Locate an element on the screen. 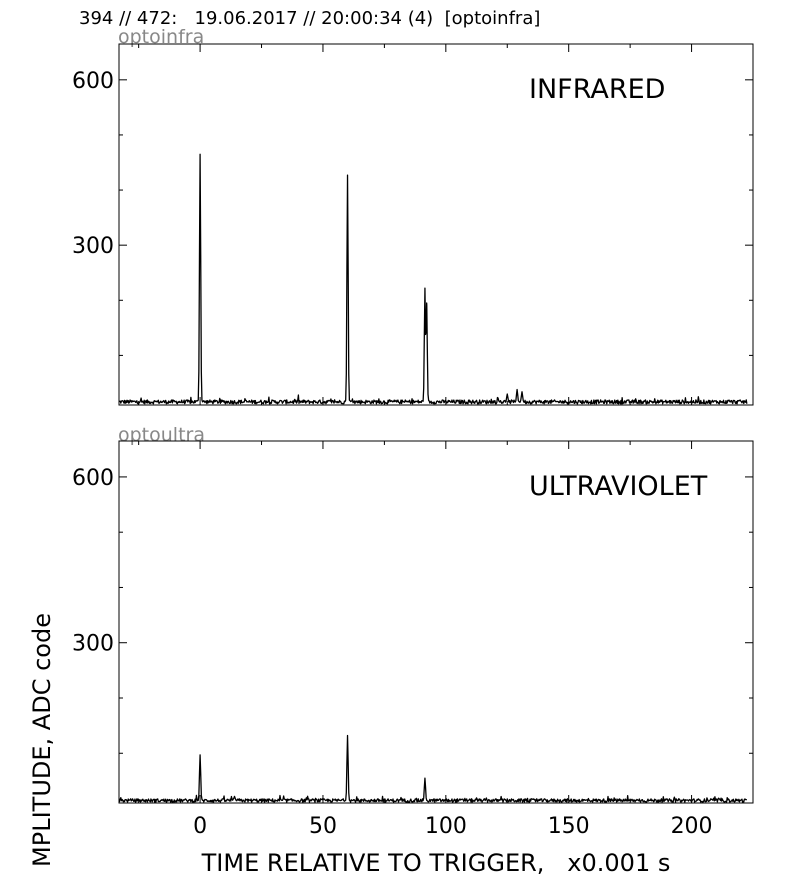 This screenshot has width=792, height=882. signal-trace is located at coordinates (432, 768).